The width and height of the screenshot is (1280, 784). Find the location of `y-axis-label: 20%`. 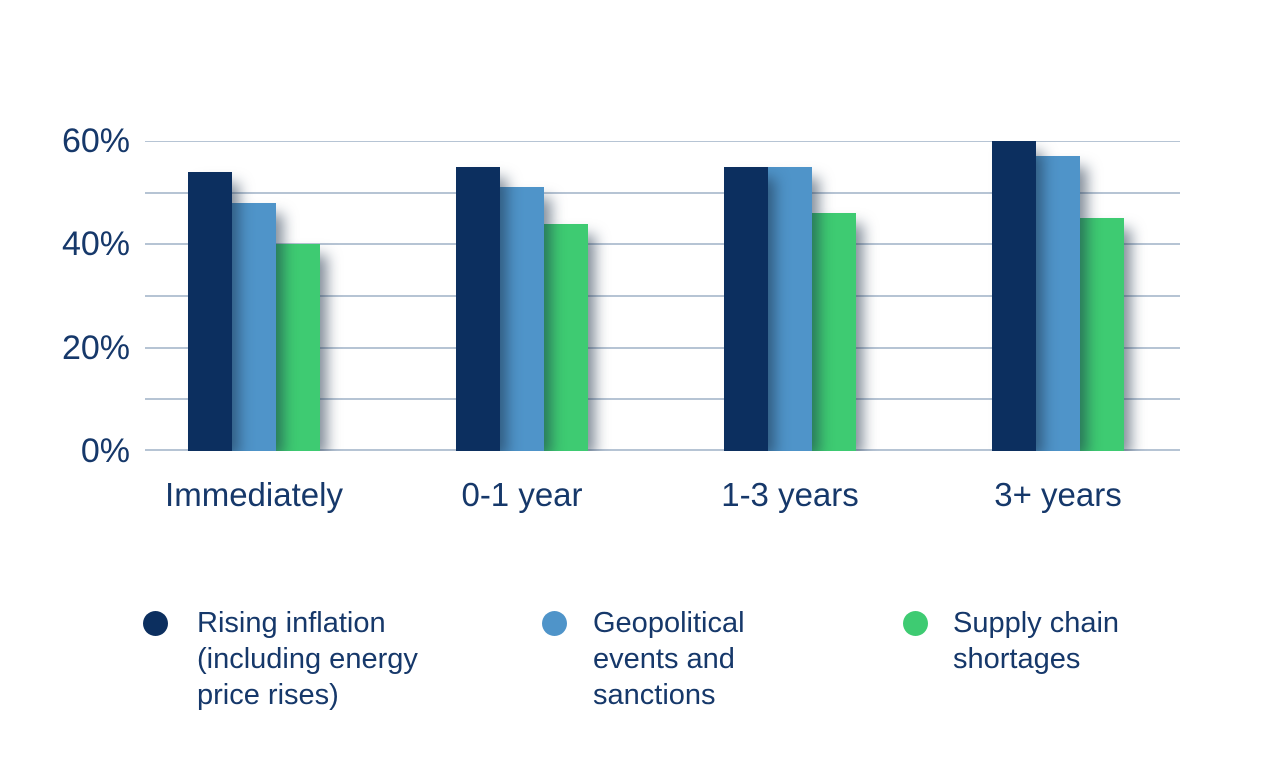

y-axis-label: 20% is located at coordinates (95, 348).